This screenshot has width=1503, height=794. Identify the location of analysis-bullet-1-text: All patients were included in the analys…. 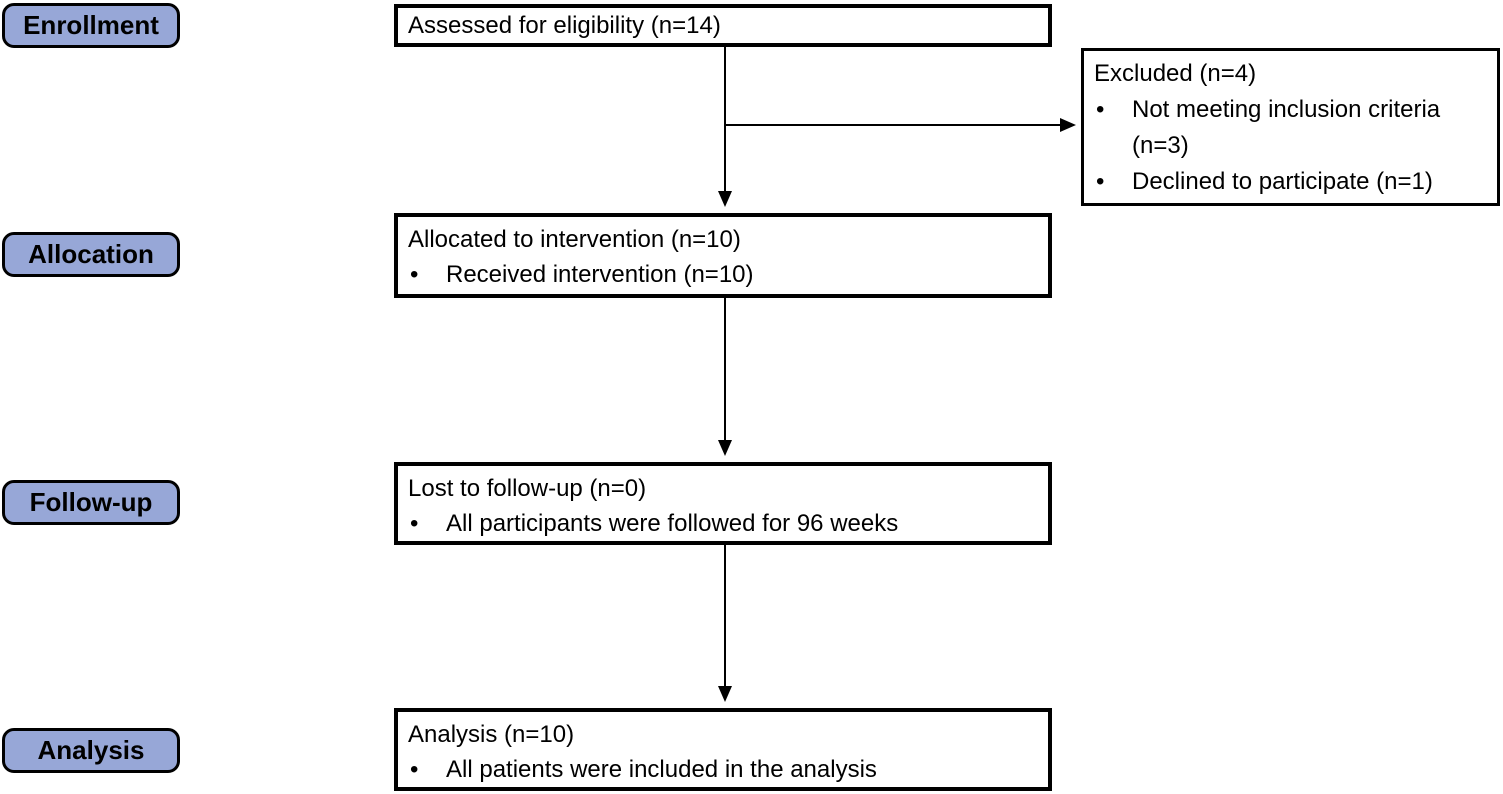
(661, 769).